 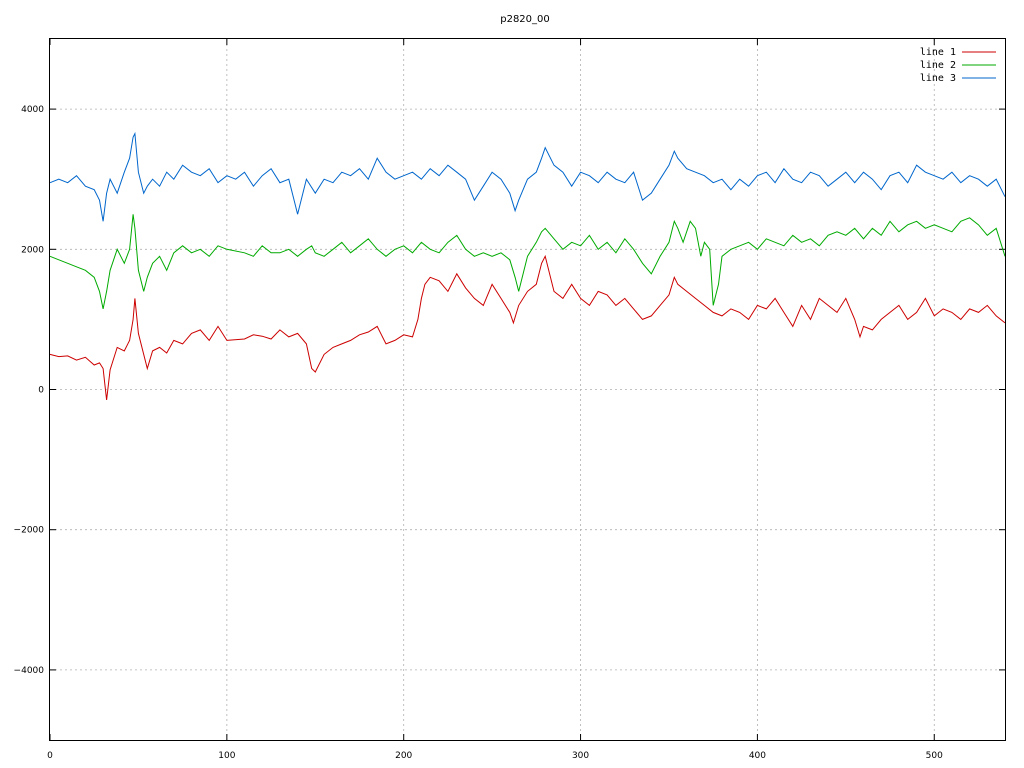 What do you see at coordinates (50, 756) in the screenshot?
I see `x-tick-label: 0` at bounding box center [50, 756].